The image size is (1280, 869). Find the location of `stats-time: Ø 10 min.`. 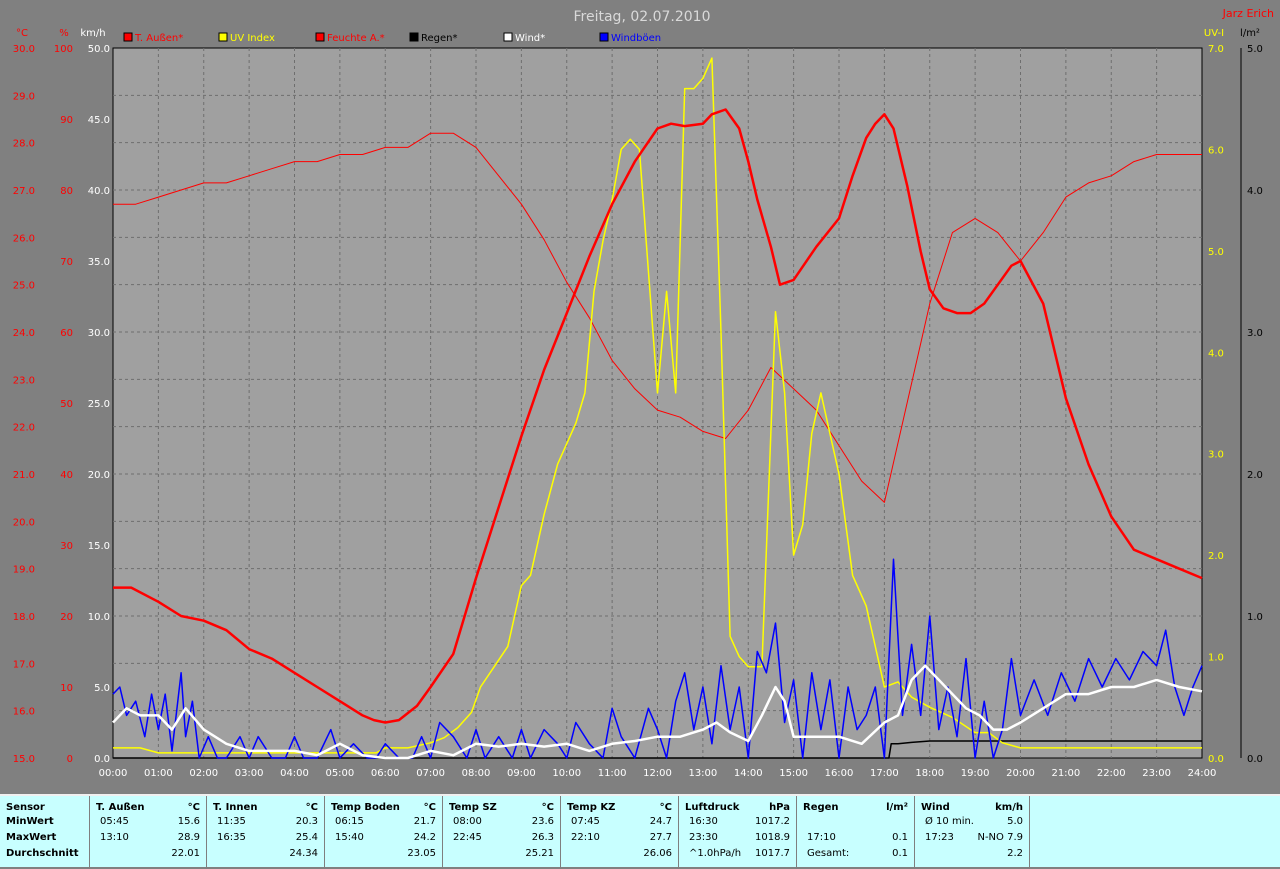

stats-time: Ø 10 min. is located at coordinates (949, 821).